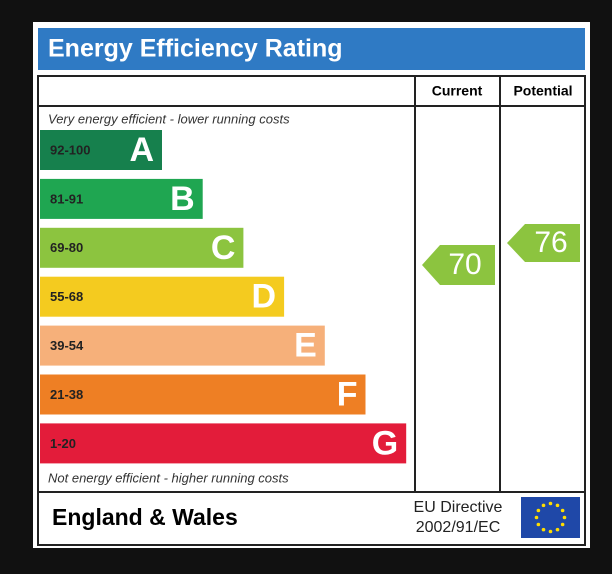 The width and height of the screenshot is (612, 574). Describe the element at coordinates (464, 264) in the screenshot. I see `current-rating: 70` at that location.